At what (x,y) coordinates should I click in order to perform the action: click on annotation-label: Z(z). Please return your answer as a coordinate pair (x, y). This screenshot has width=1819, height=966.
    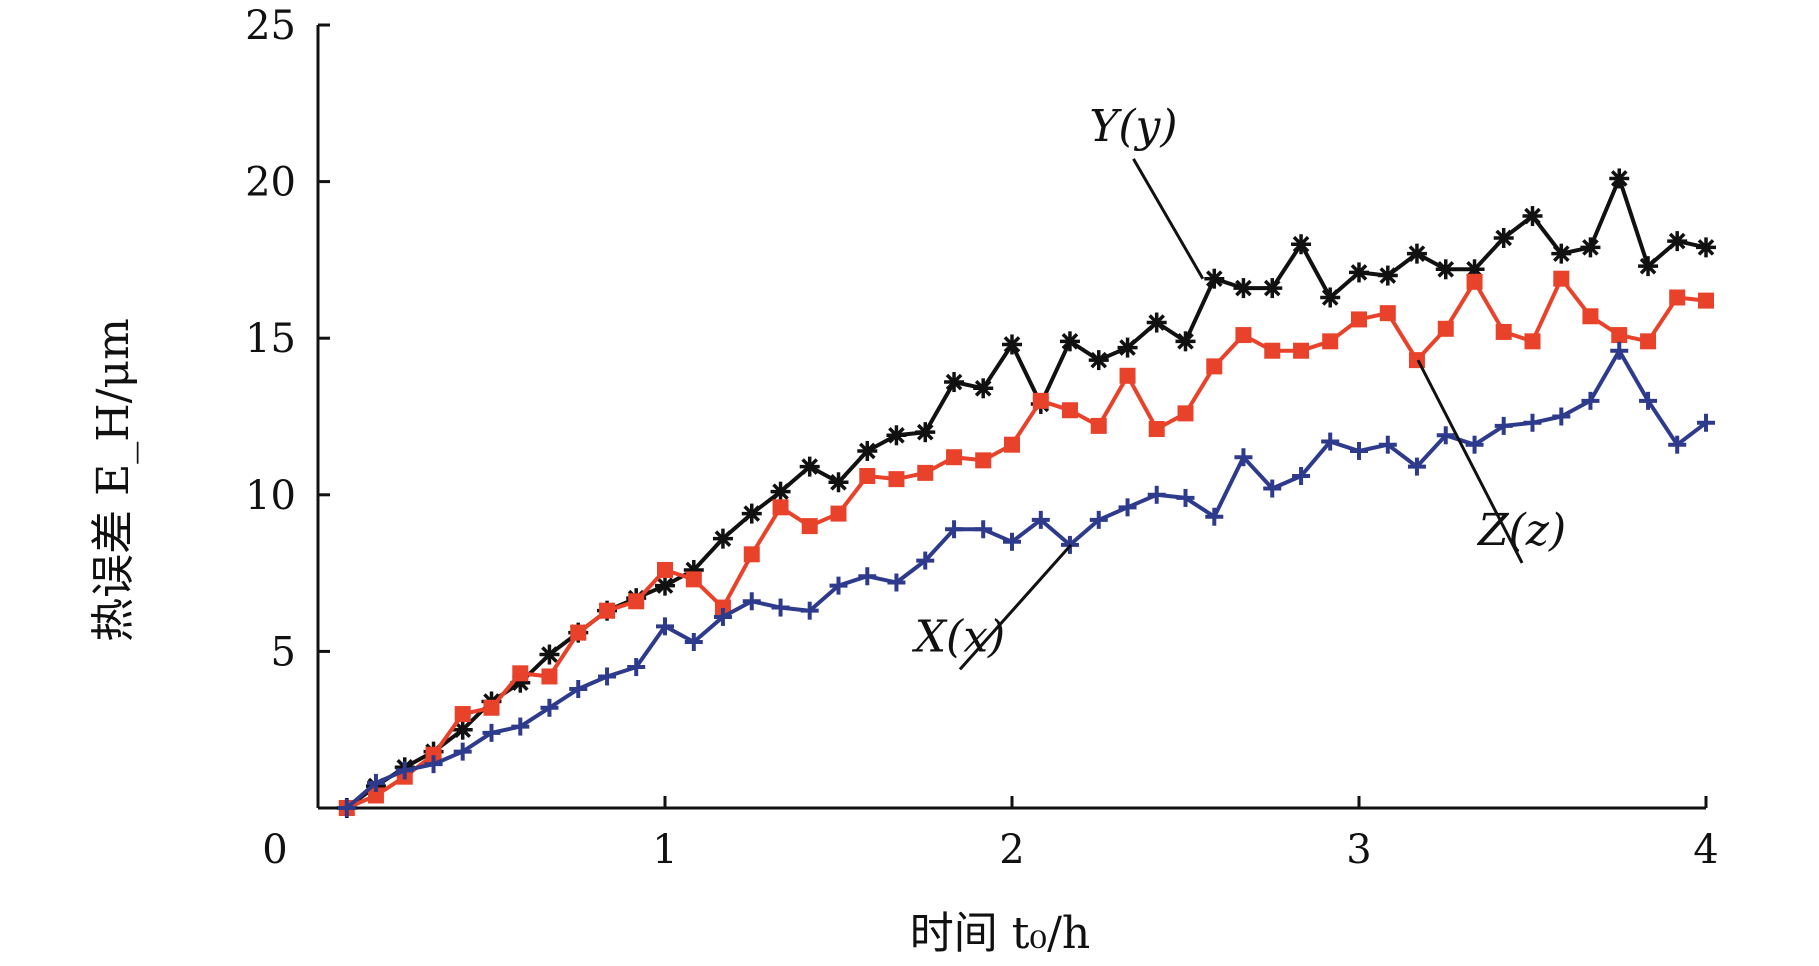
    Looking at the image, I should click on (1521, 530).